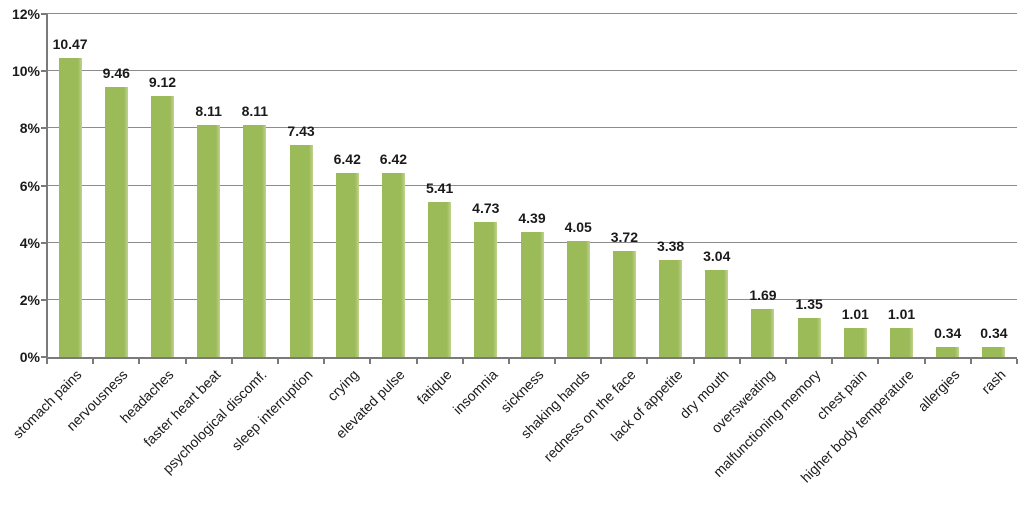  I want to click on x-axis-category-label: insomnia, so click(475, 392).